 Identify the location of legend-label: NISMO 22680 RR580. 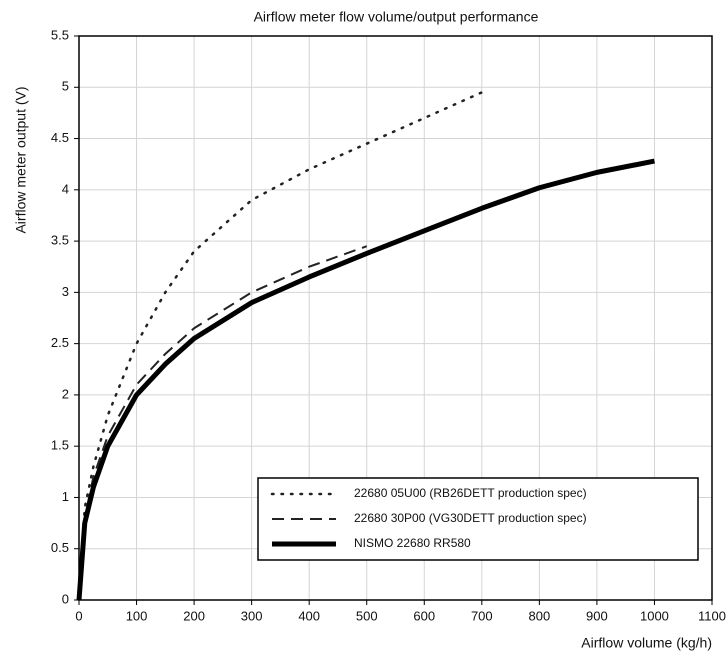
(412, 543).